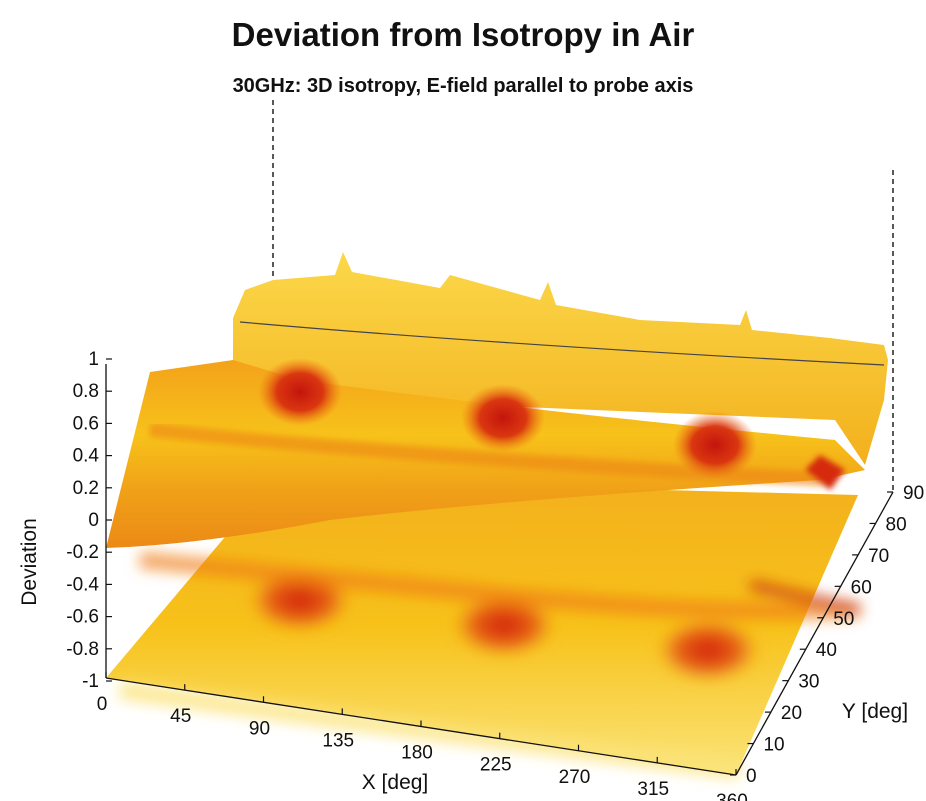 The width and height of the screenshot is (926, 801). I want to click on y-axis-ticks: 0 10 20 30 40 50 60 70 80 90, so click(827, 635).